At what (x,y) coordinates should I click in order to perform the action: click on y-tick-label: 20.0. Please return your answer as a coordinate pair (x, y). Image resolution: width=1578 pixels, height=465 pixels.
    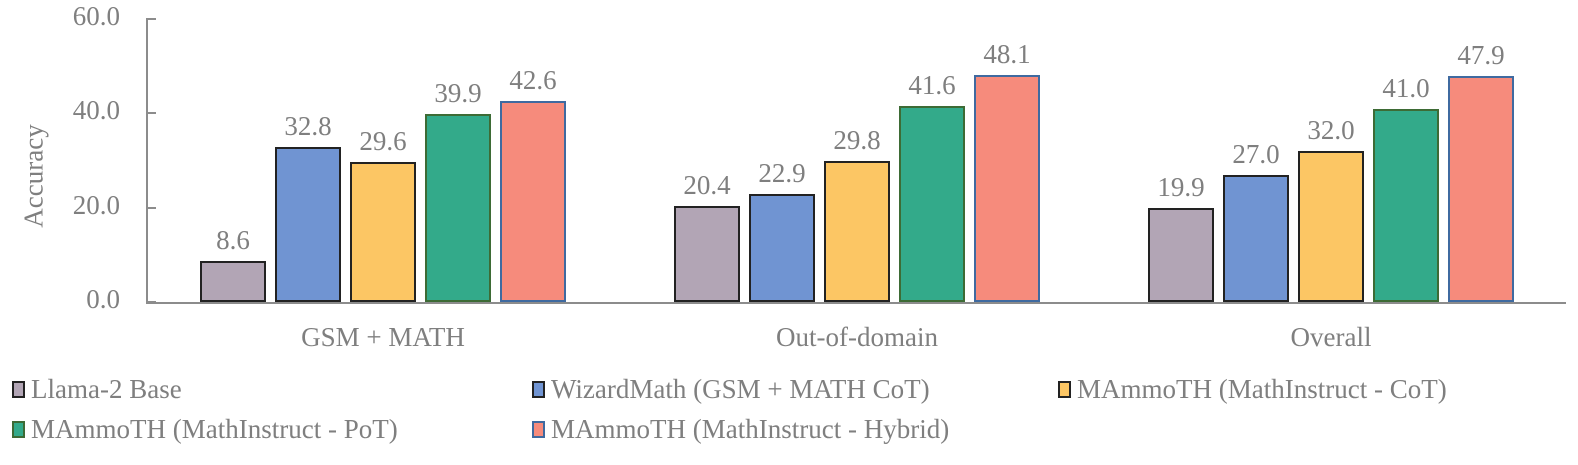
    Looking at the image, I should click on (96, 204).